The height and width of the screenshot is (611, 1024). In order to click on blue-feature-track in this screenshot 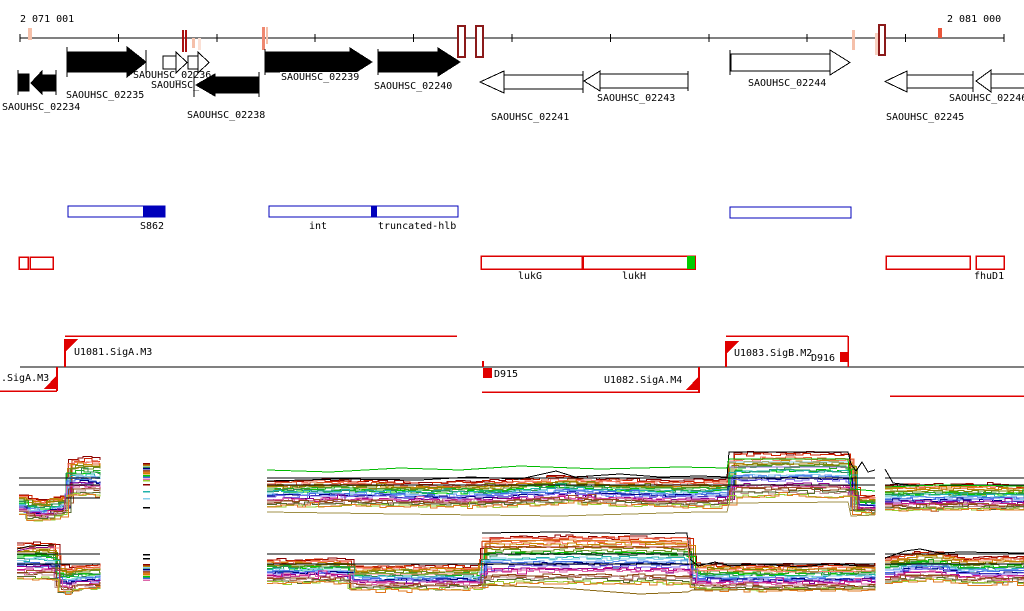, I will do `click(459, 212)`.